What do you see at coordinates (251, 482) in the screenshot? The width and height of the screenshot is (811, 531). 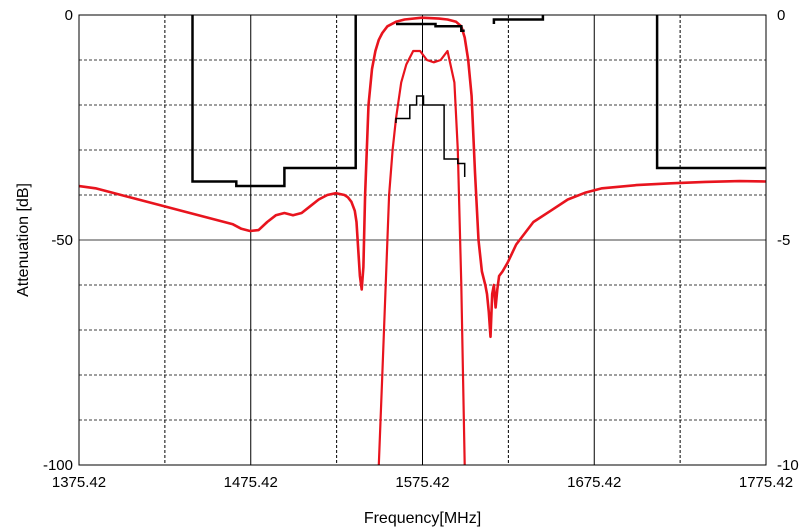 I see `x-tick-label: 1475.42` at bounding box center [251, 482].